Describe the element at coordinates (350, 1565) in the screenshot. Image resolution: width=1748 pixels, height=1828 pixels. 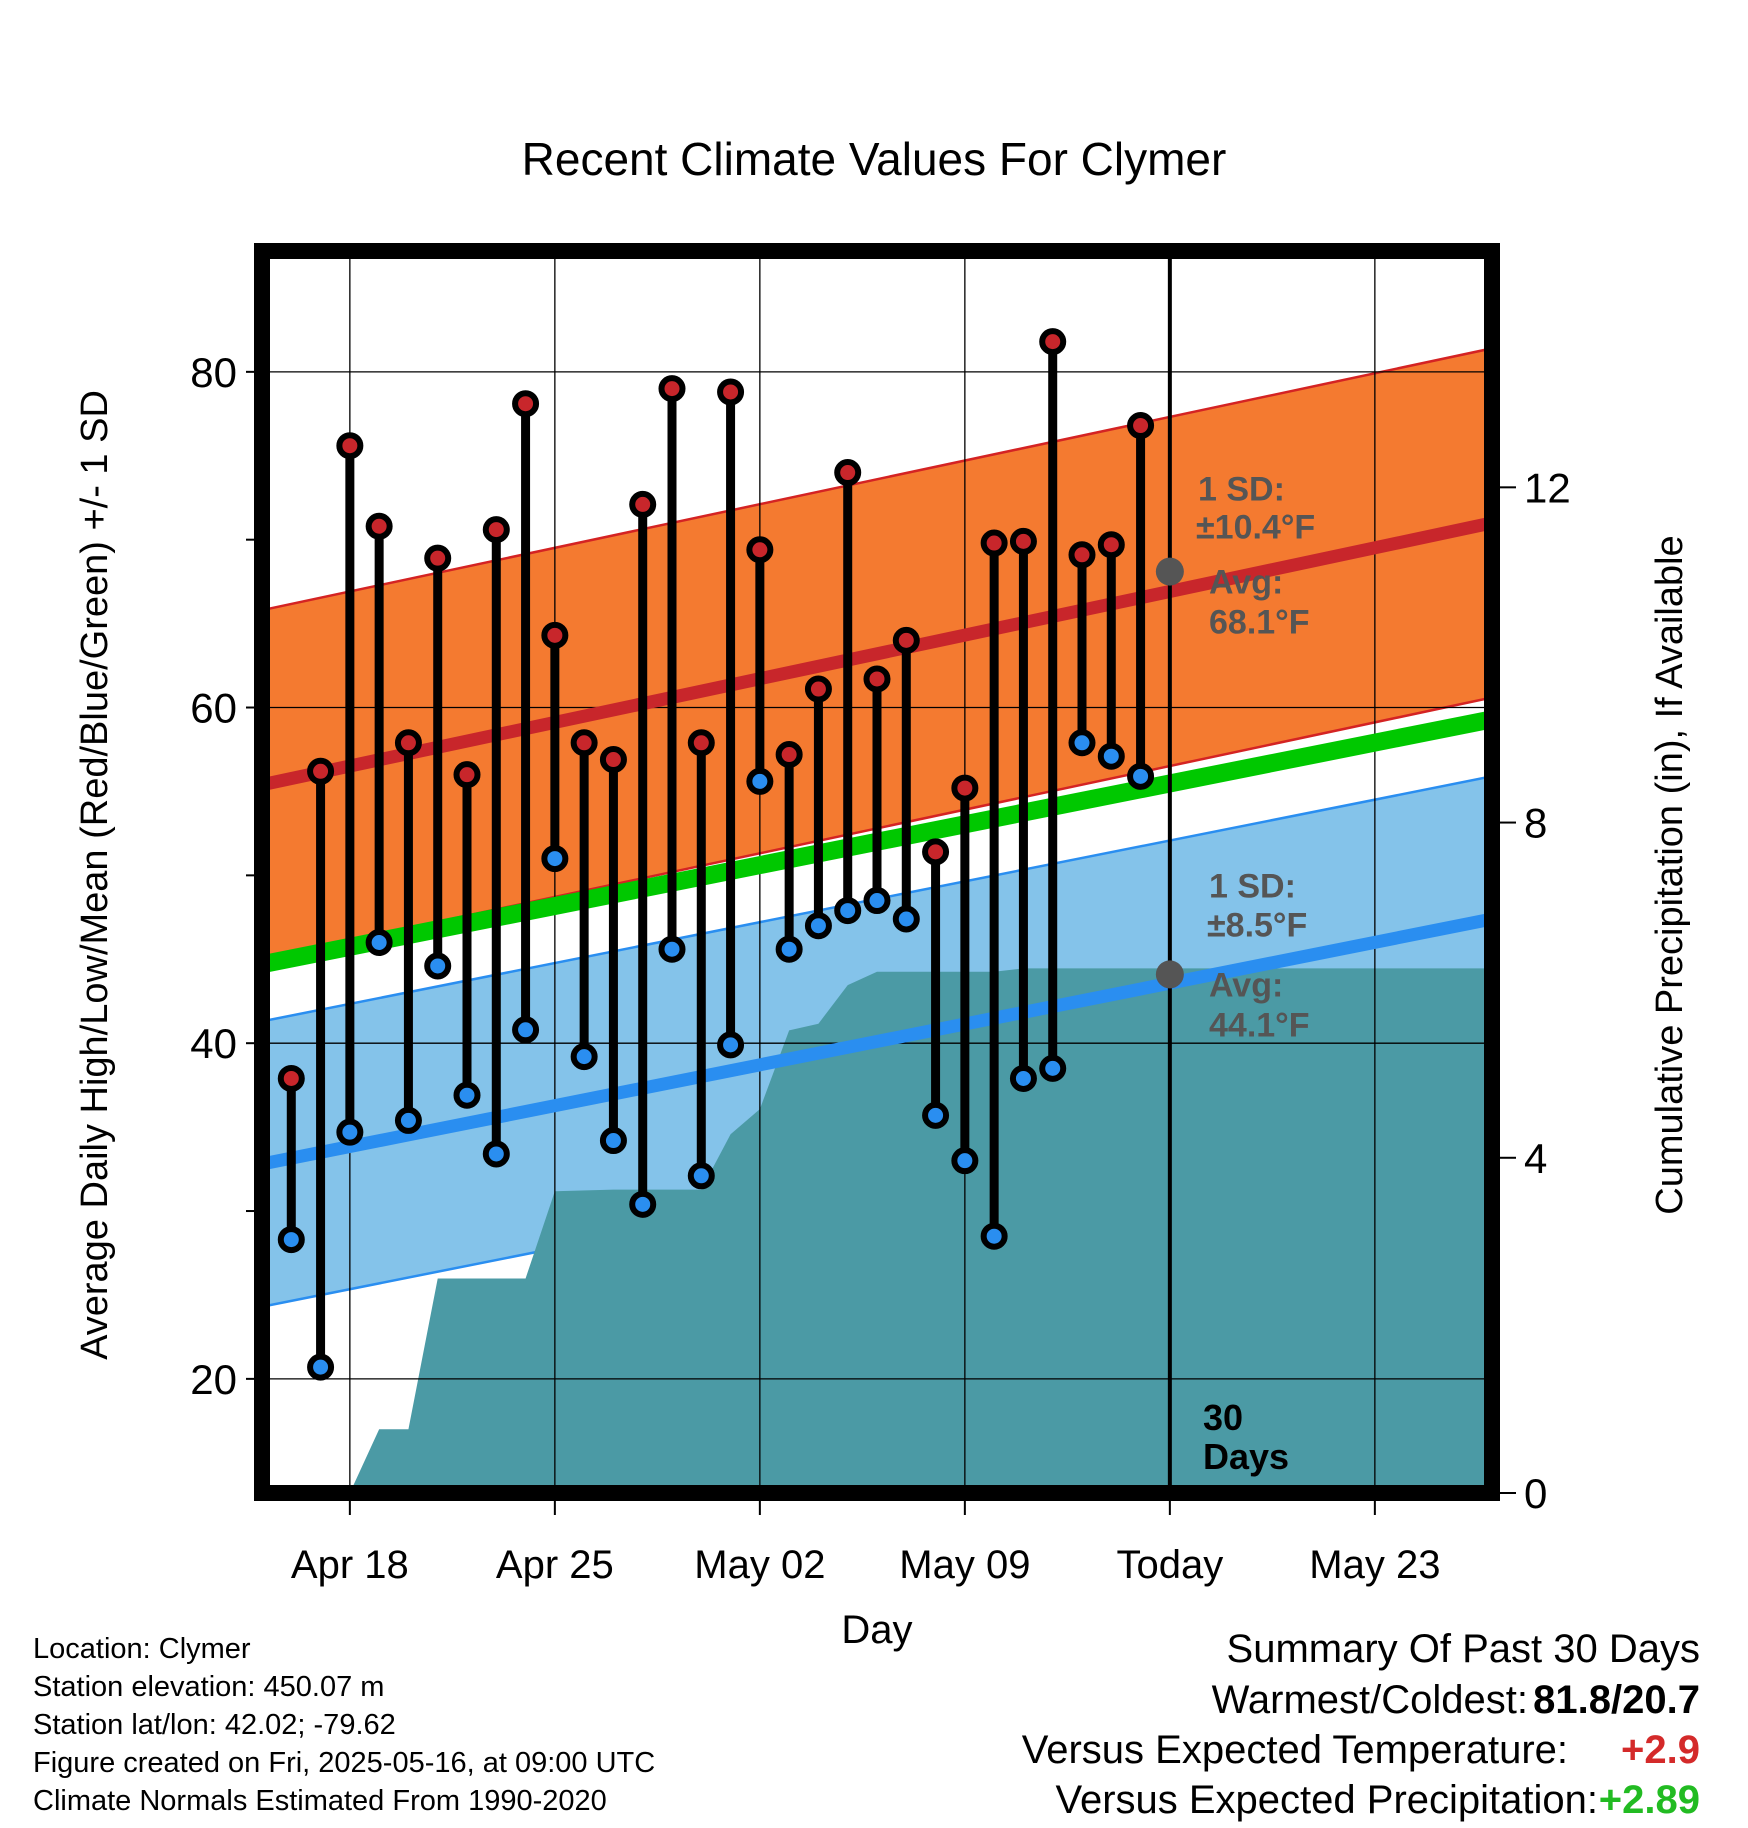
I see `x-tick-label: Apr 18` at that location.